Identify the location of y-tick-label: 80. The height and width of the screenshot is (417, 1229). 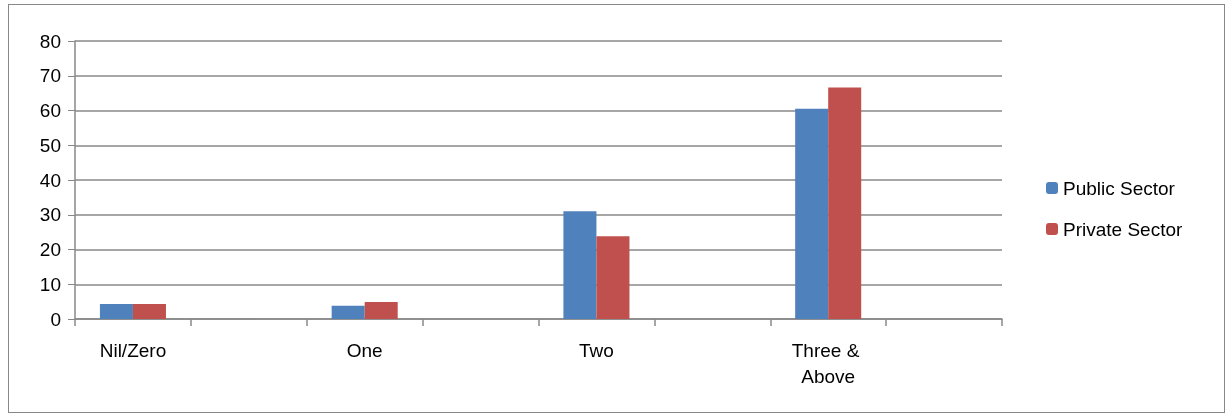
(50, 41).